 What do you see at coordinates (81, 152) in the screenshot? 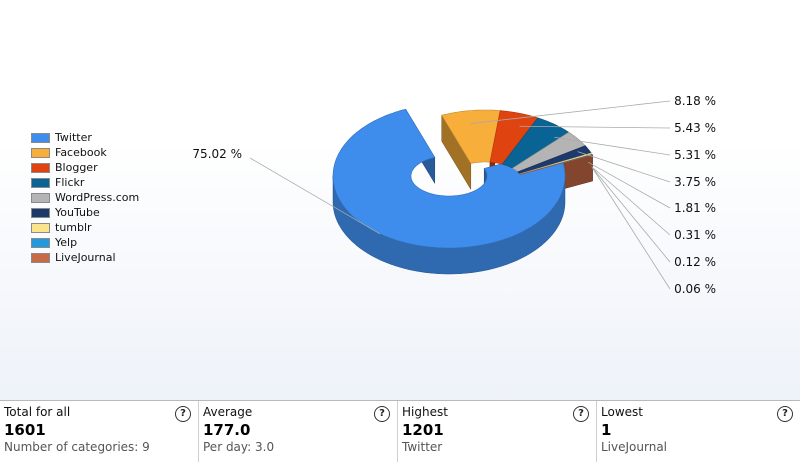
I see `legend-label: Facebook` at bounding box center [81, 152].